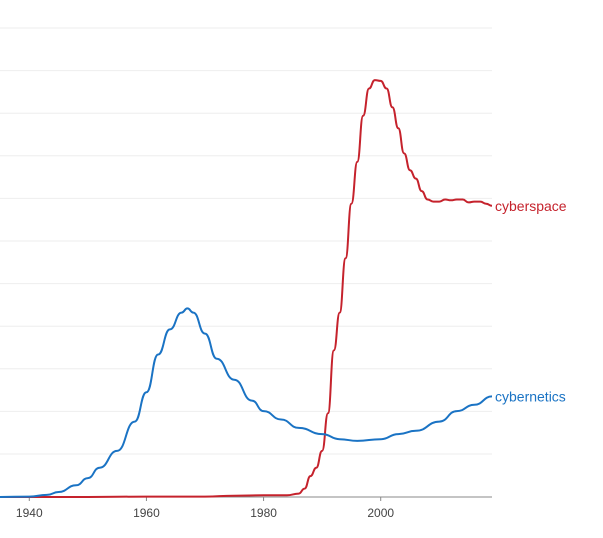 This screenshot has width=603, height=538. What do you see at coordinates (146, 513) in the screenshot?
I see `x-tick-label: 1960` at bounding box center [146, 513].